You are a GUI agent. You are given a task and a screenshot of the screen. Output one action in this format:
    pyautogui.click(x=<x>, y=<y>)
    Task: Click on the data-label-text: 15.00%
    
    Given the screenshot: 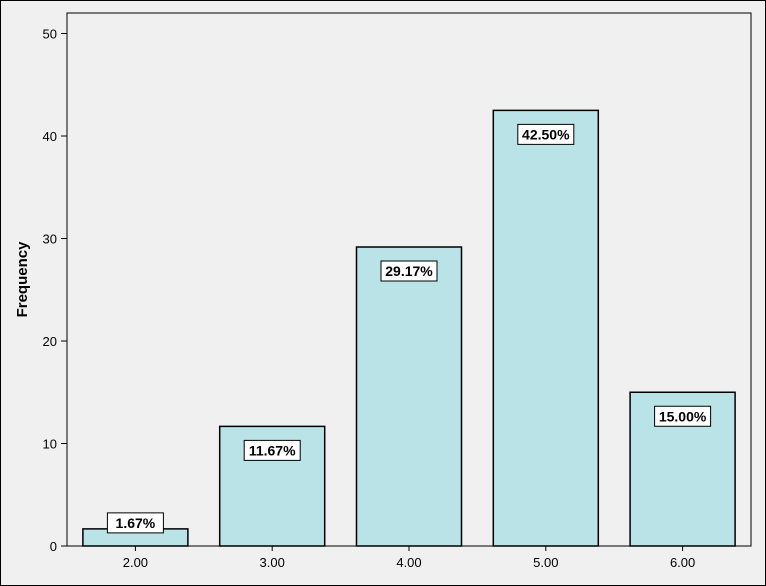 What is the action you would take?
    pyautogui.click(x=683, y=416)
    